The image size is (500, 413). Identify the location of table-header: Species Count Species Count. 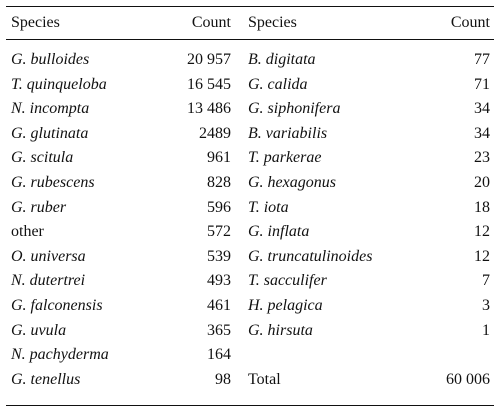
(250, 23).